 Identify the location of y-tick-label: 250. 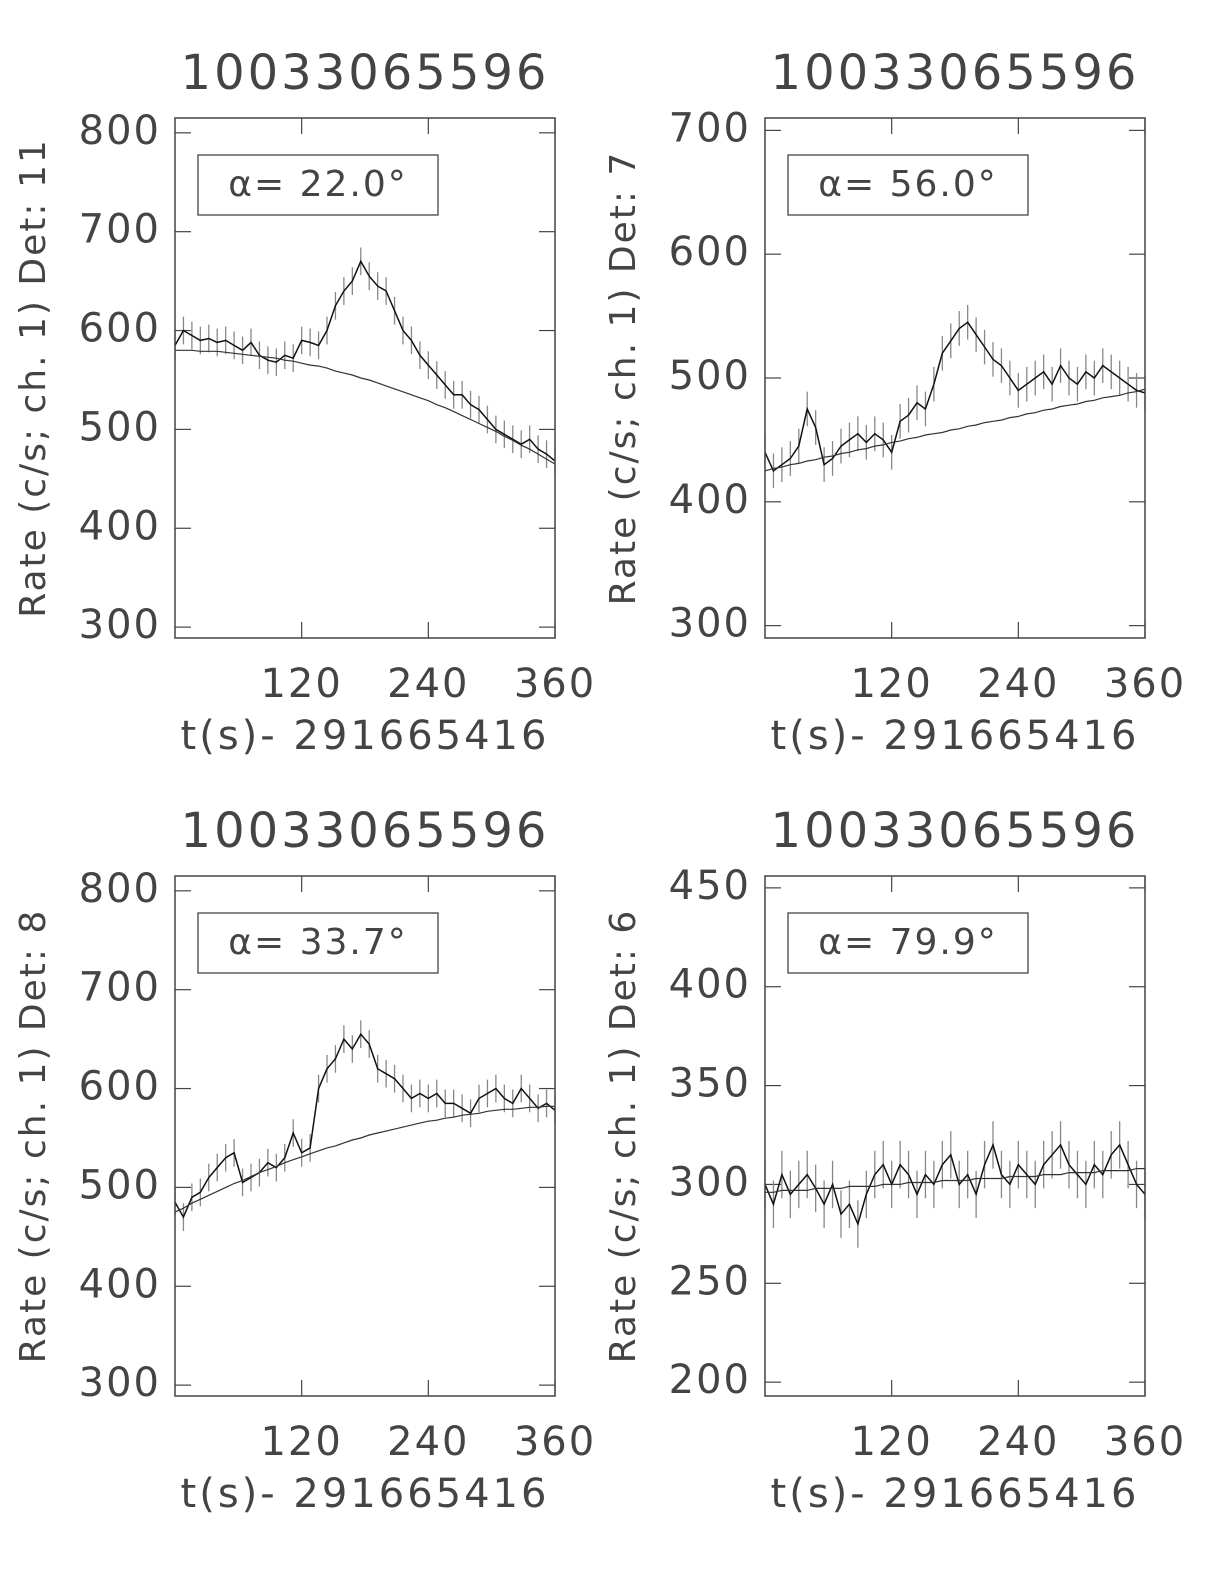
(710, 1281).